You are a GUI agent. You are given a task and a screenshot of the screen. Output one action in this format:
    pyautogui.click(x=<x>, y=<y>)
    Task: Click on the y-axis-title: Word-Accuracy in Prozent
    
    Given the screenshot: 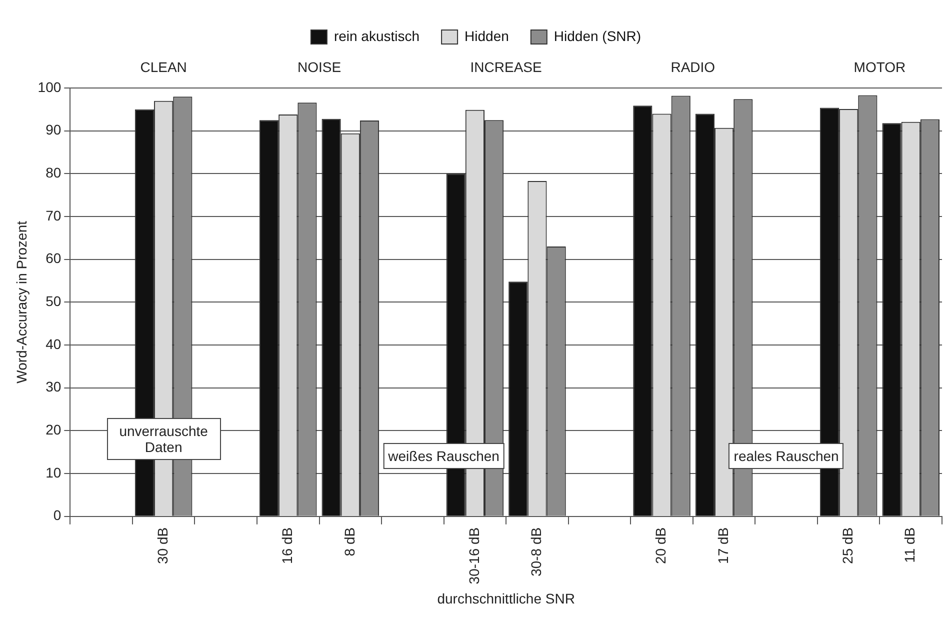 What is the action you would take?
    pyautogui.click(x=21, y=302)
    